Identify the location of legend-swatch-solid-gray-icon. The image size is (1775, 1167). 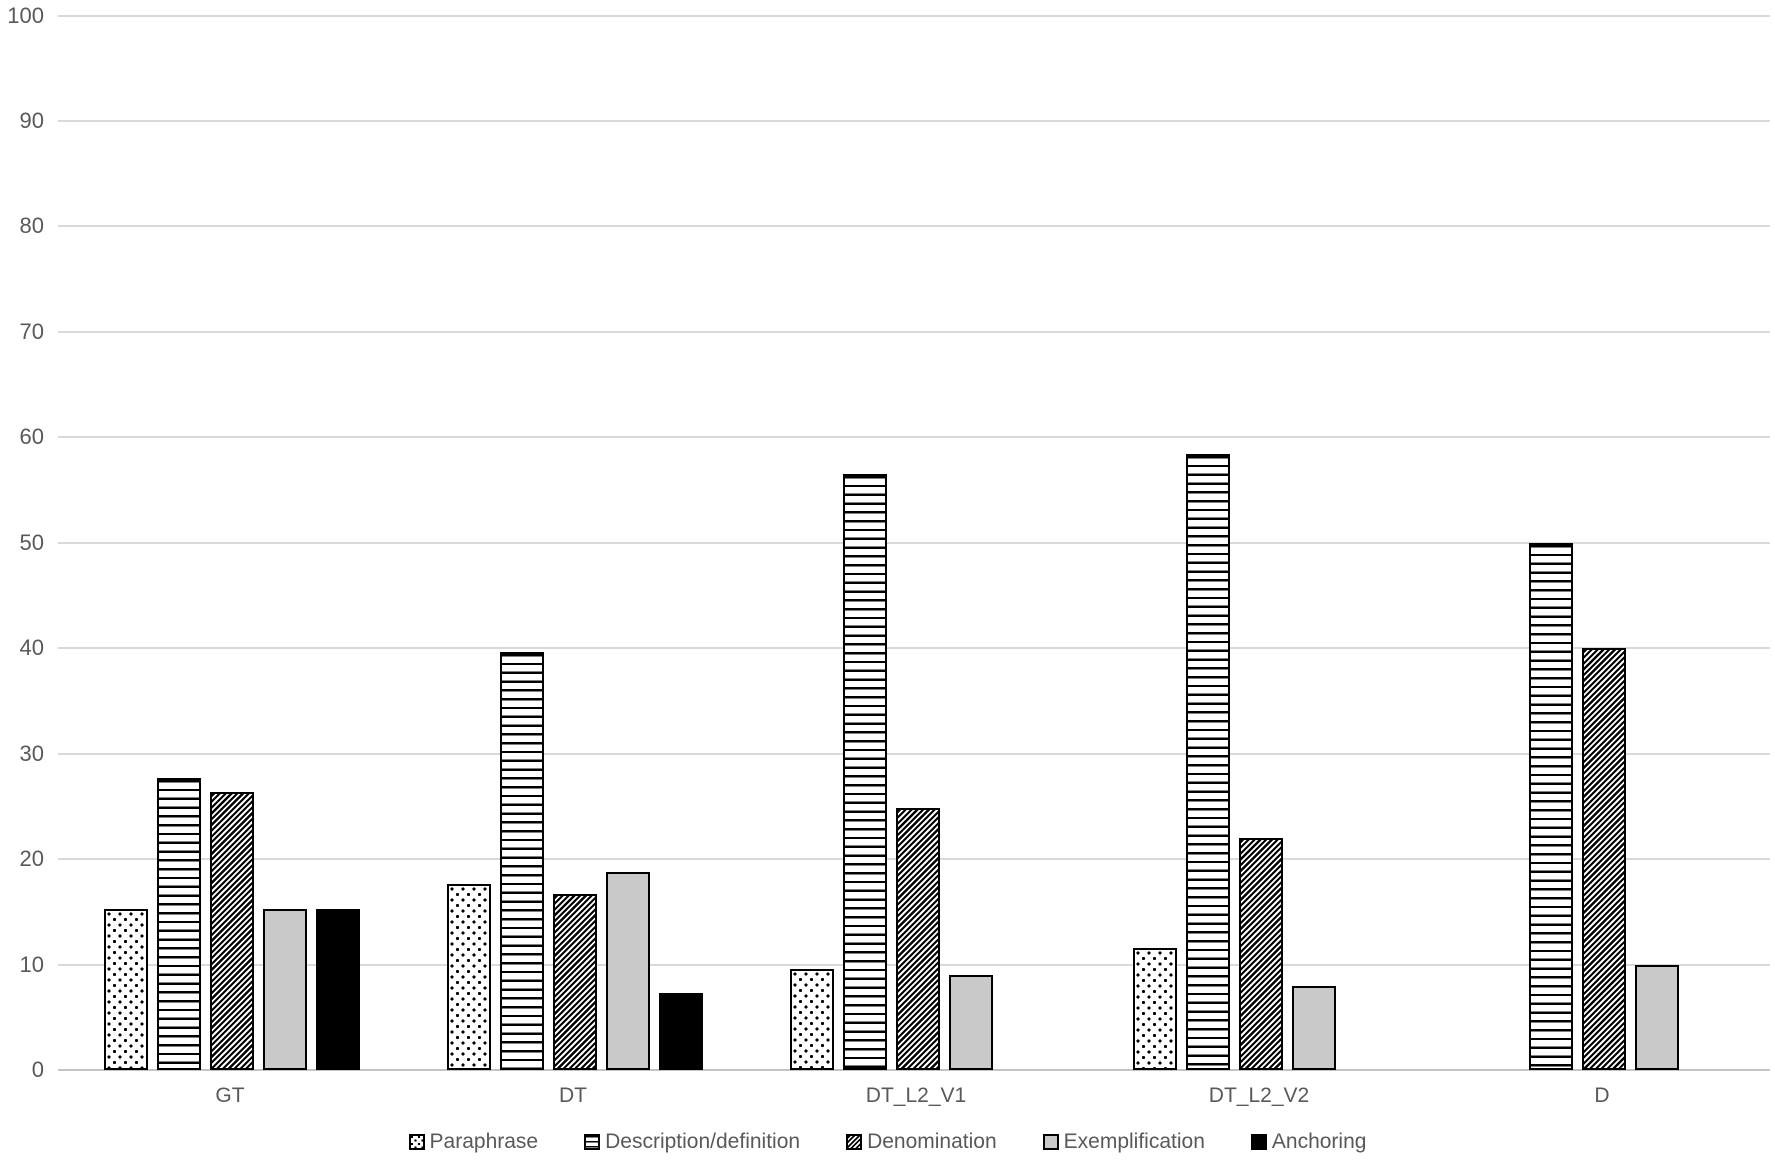
(1050, 1142).